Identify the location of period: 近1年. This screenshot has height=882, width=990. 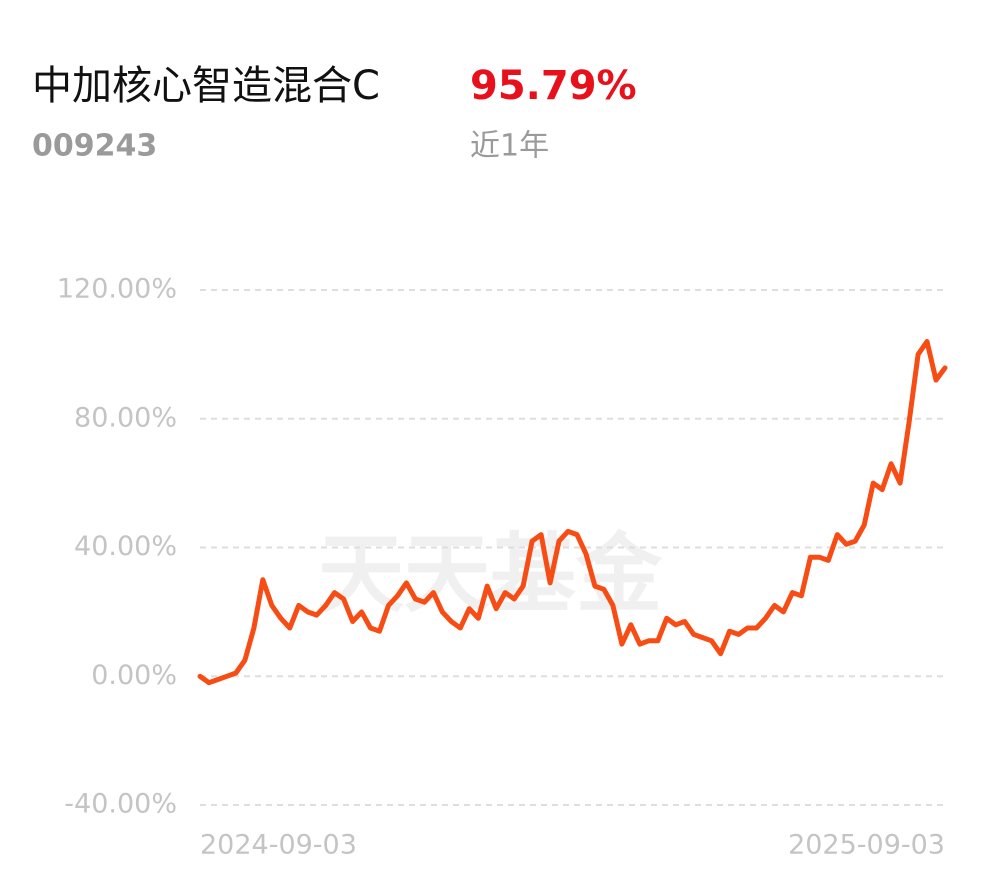
(509, 146).